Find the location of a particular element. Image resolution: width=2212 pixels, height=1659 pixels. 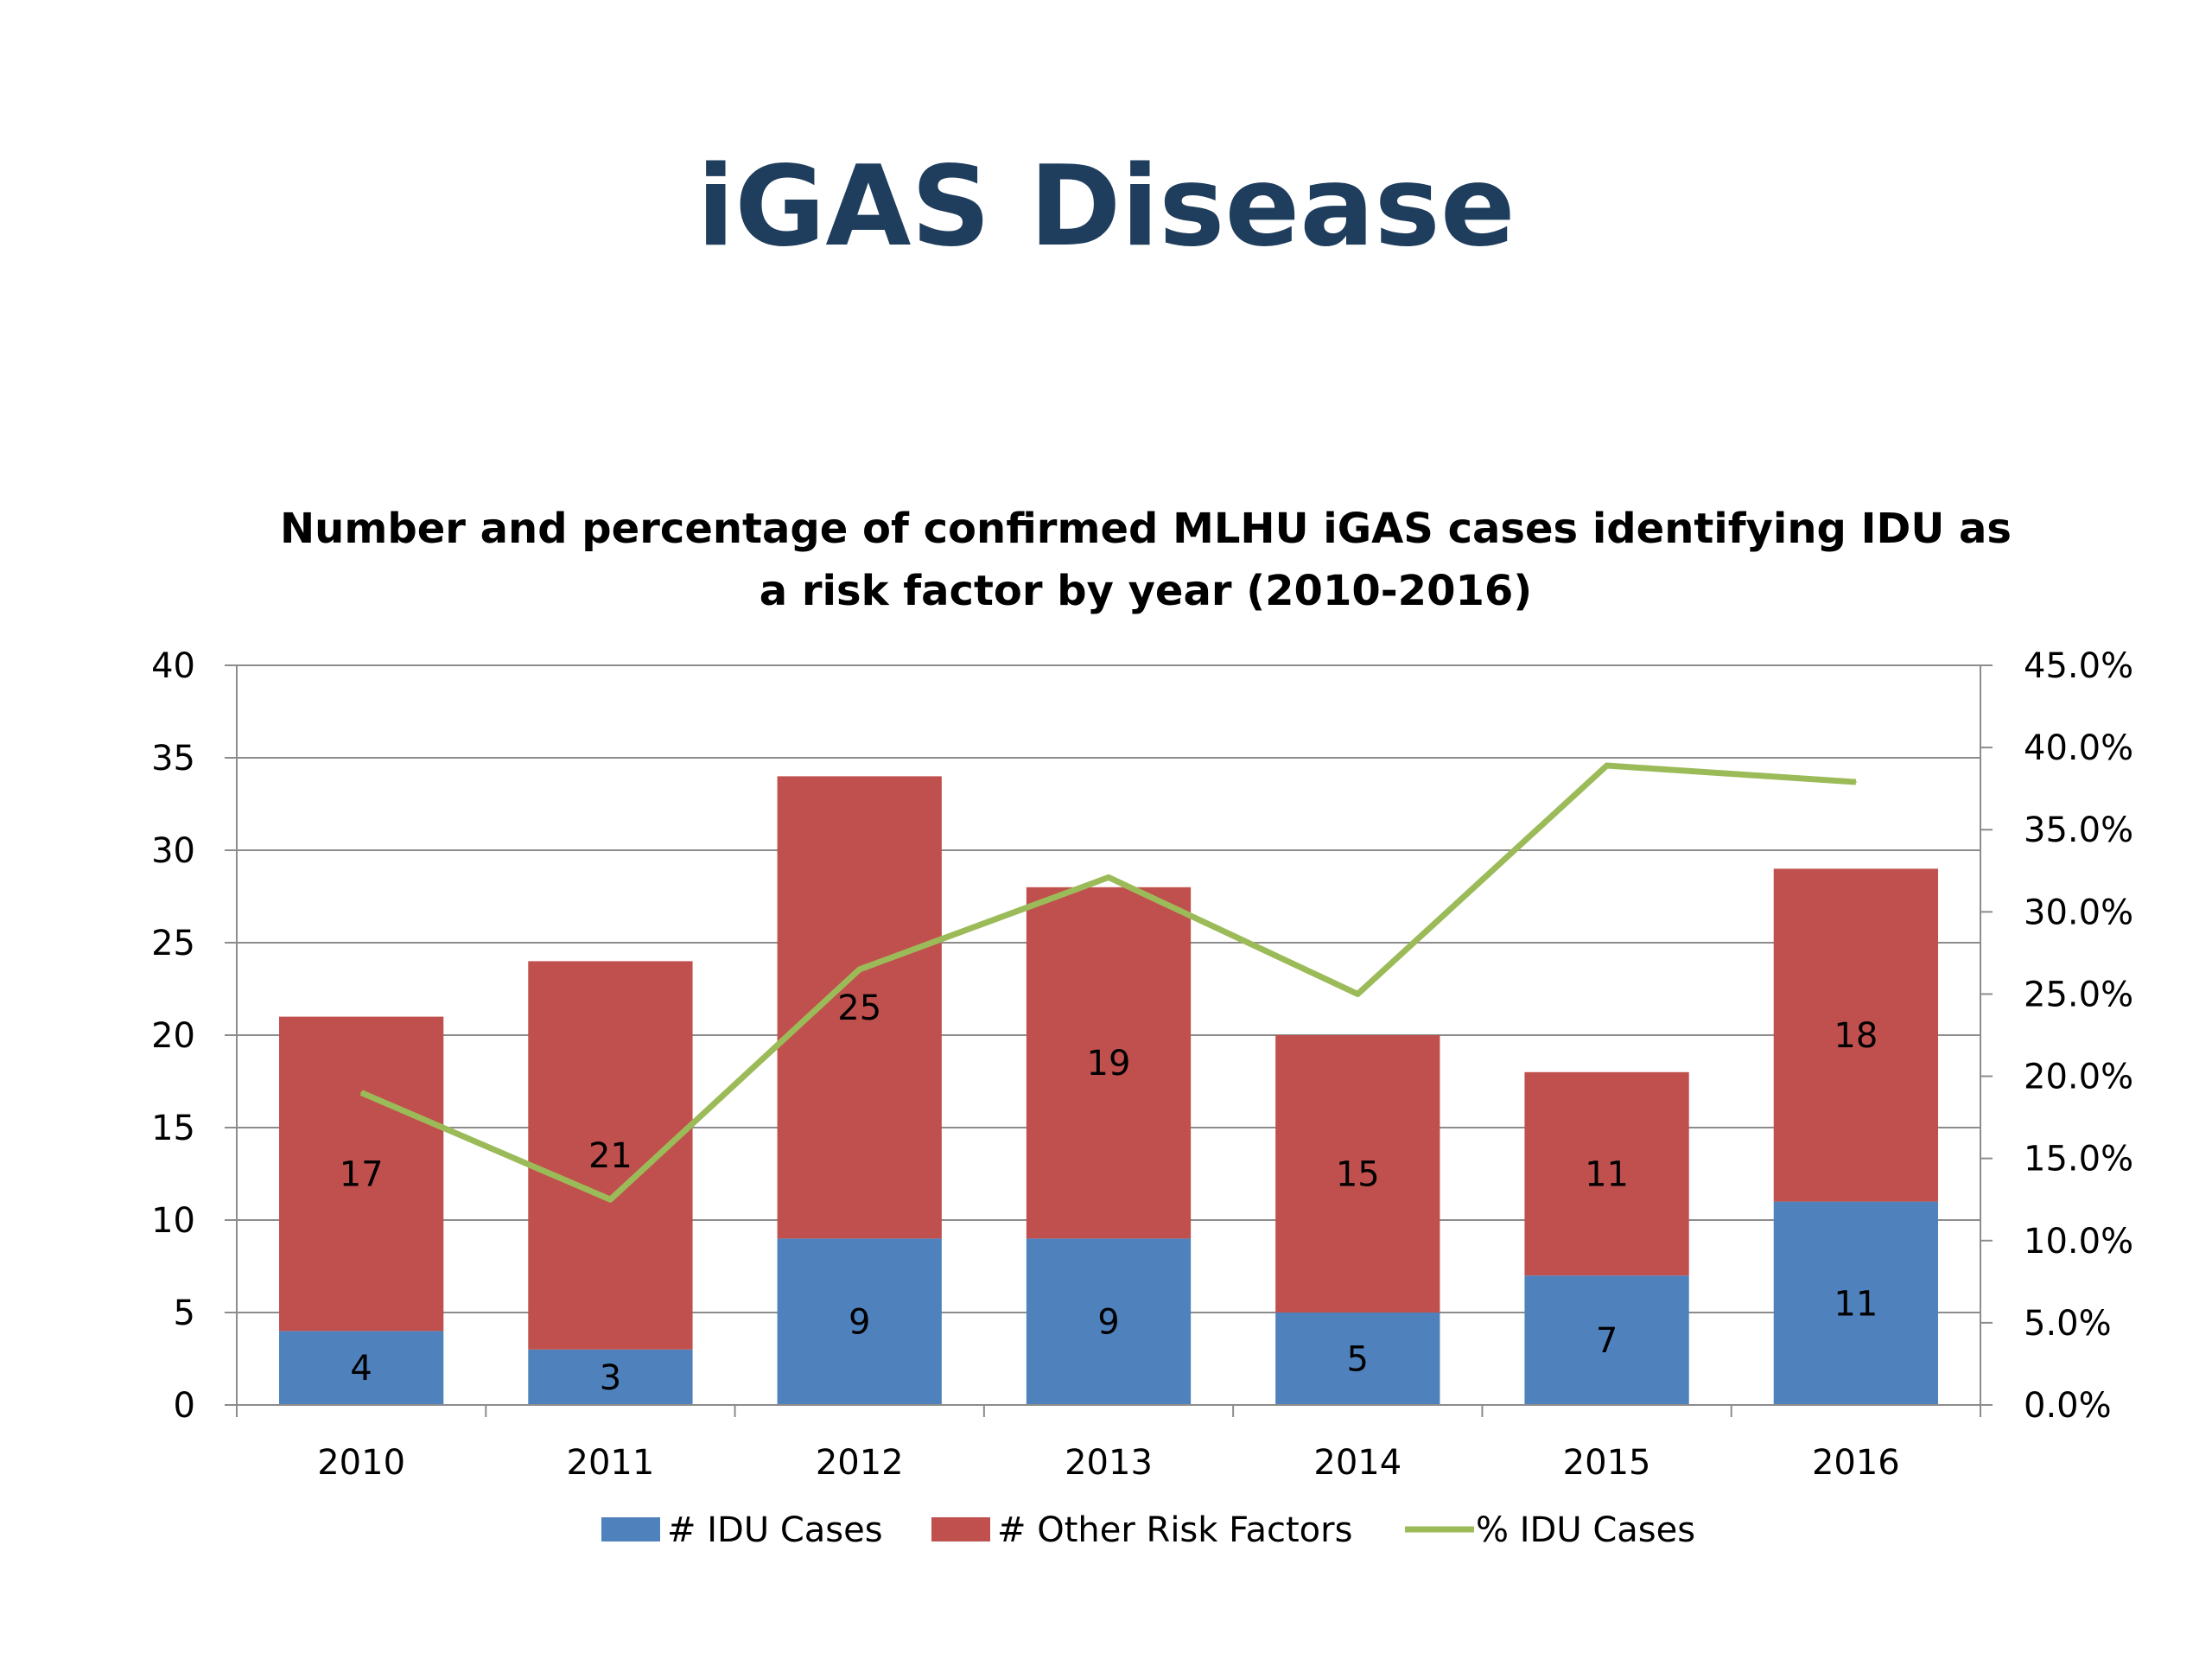

data-label-other-risk-factors: 21 is located at coordinates (610, 1156).